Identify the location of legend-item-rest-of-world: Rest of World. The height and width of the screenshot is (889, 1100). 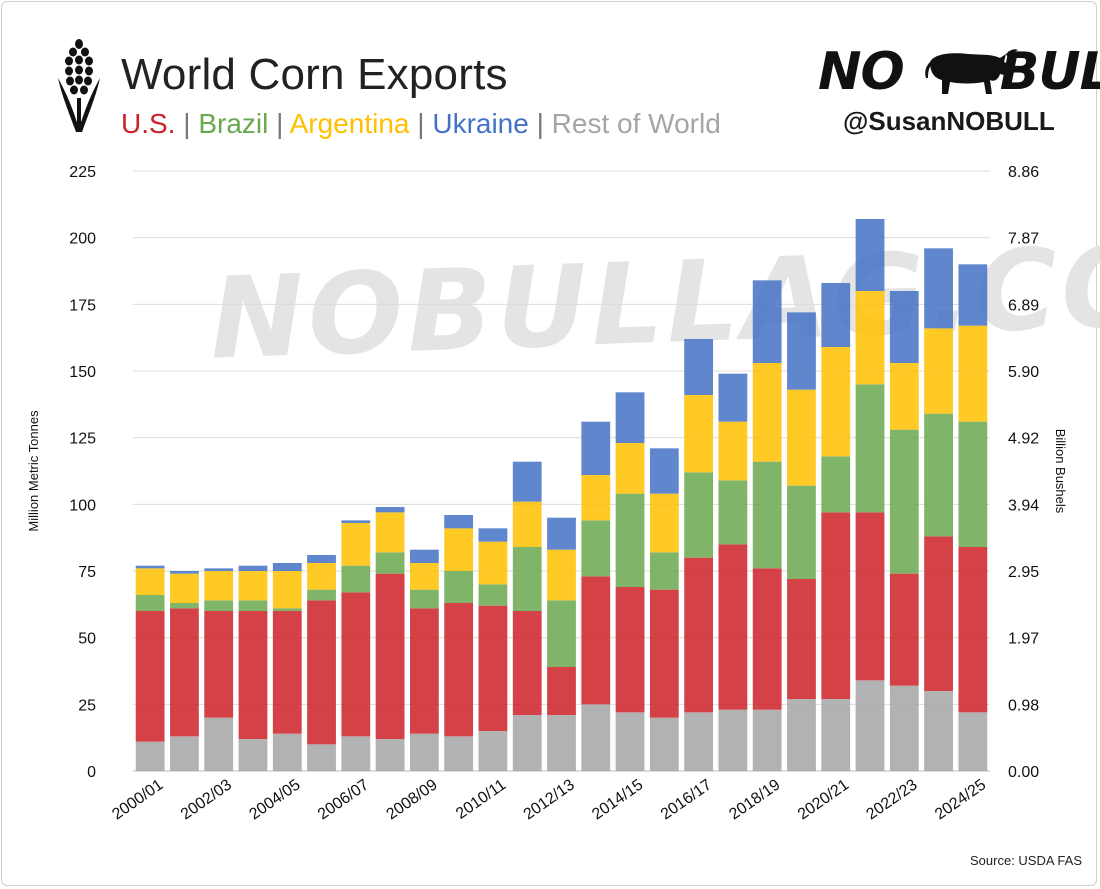
(636, 123).